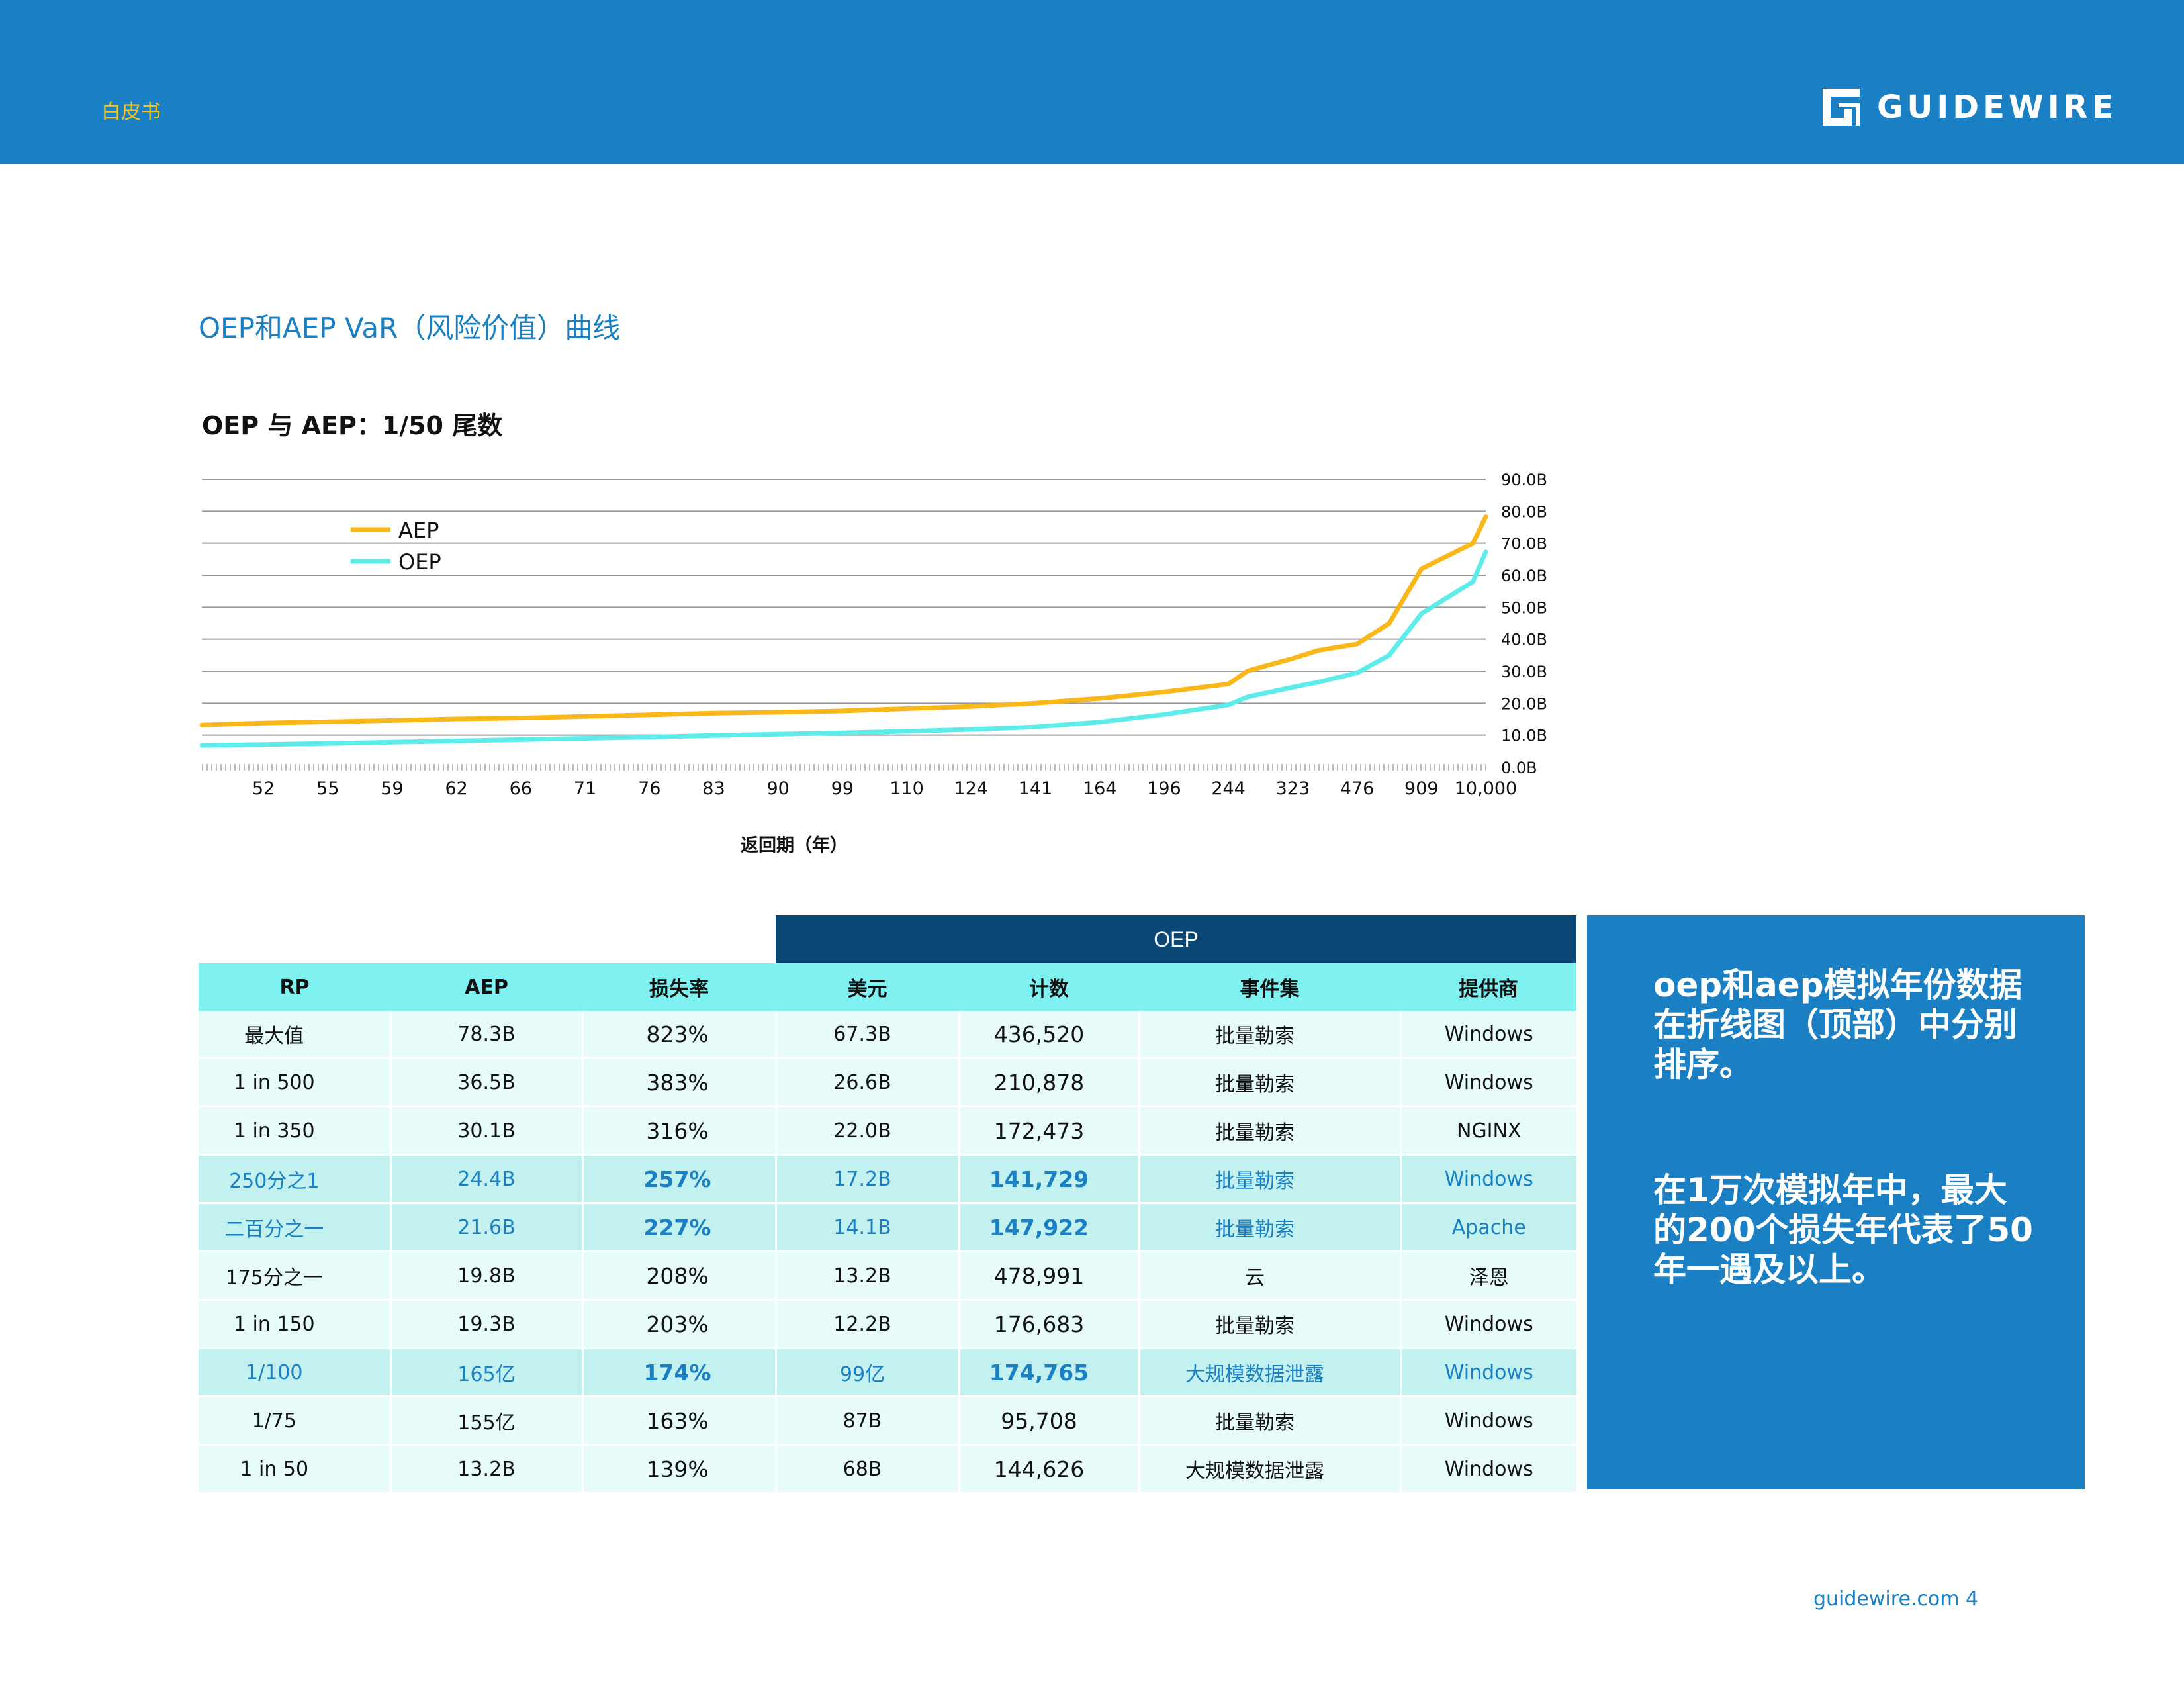  Describe the element at coordinates (1049, 1131) in the screenshot. I see `cell-count: 172,473` at that location.